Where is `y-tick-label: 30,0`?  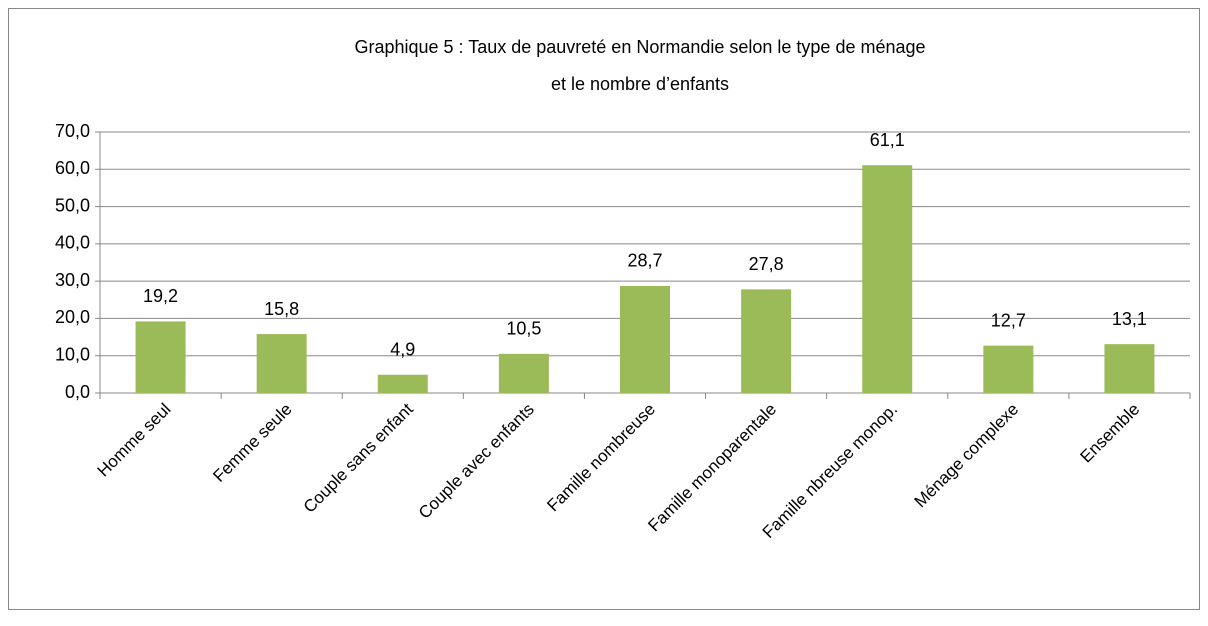 y-tick-label: 30,0 is located at coordinates (72, 280).